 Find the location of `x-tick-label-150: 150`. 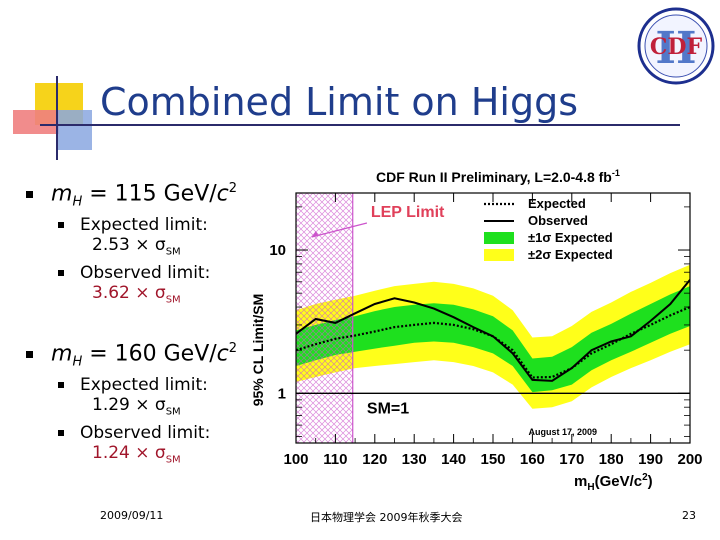

x-tick-label-150: 150 is located at coordinates (492, 459).